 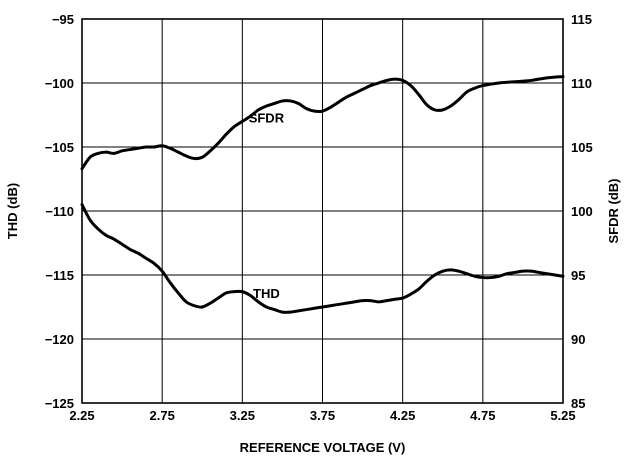 What do you see at coordinates (582, 147) in the screenshot?
I see `right-y-tick-label: 105` at bounding box center [582, 147].